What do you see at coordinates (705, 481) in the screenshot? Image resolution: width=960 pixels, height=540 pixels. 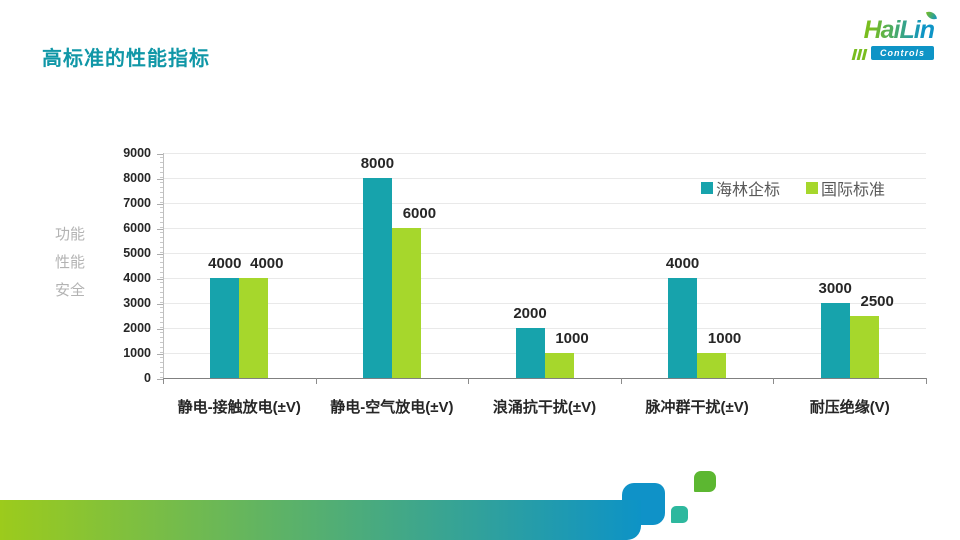 I see `decoration-square-green` at bounding box center [705, 481].